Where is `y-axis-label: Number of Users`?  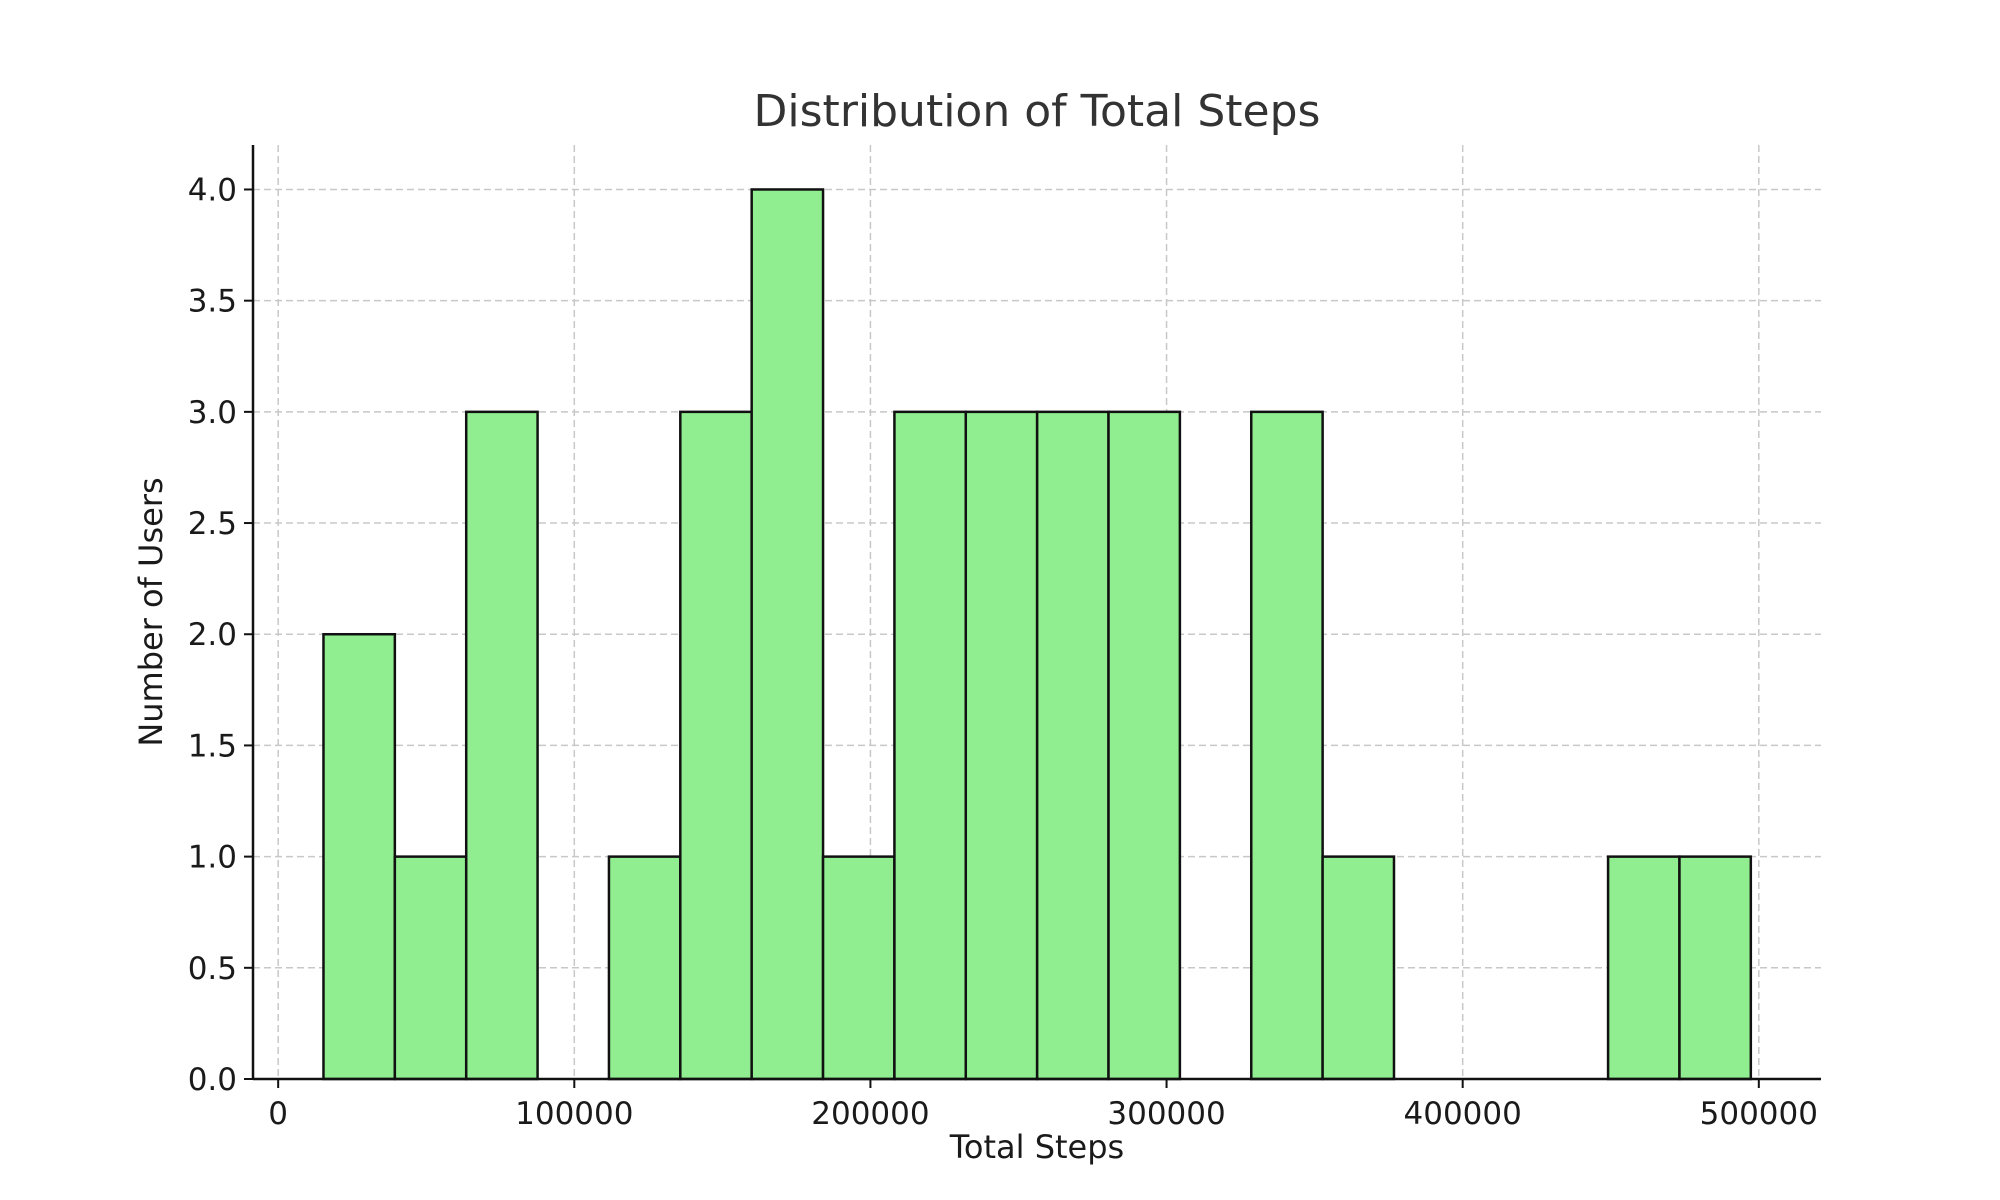
y-axis-label: Number of Users is located at coordinates (151, 611).